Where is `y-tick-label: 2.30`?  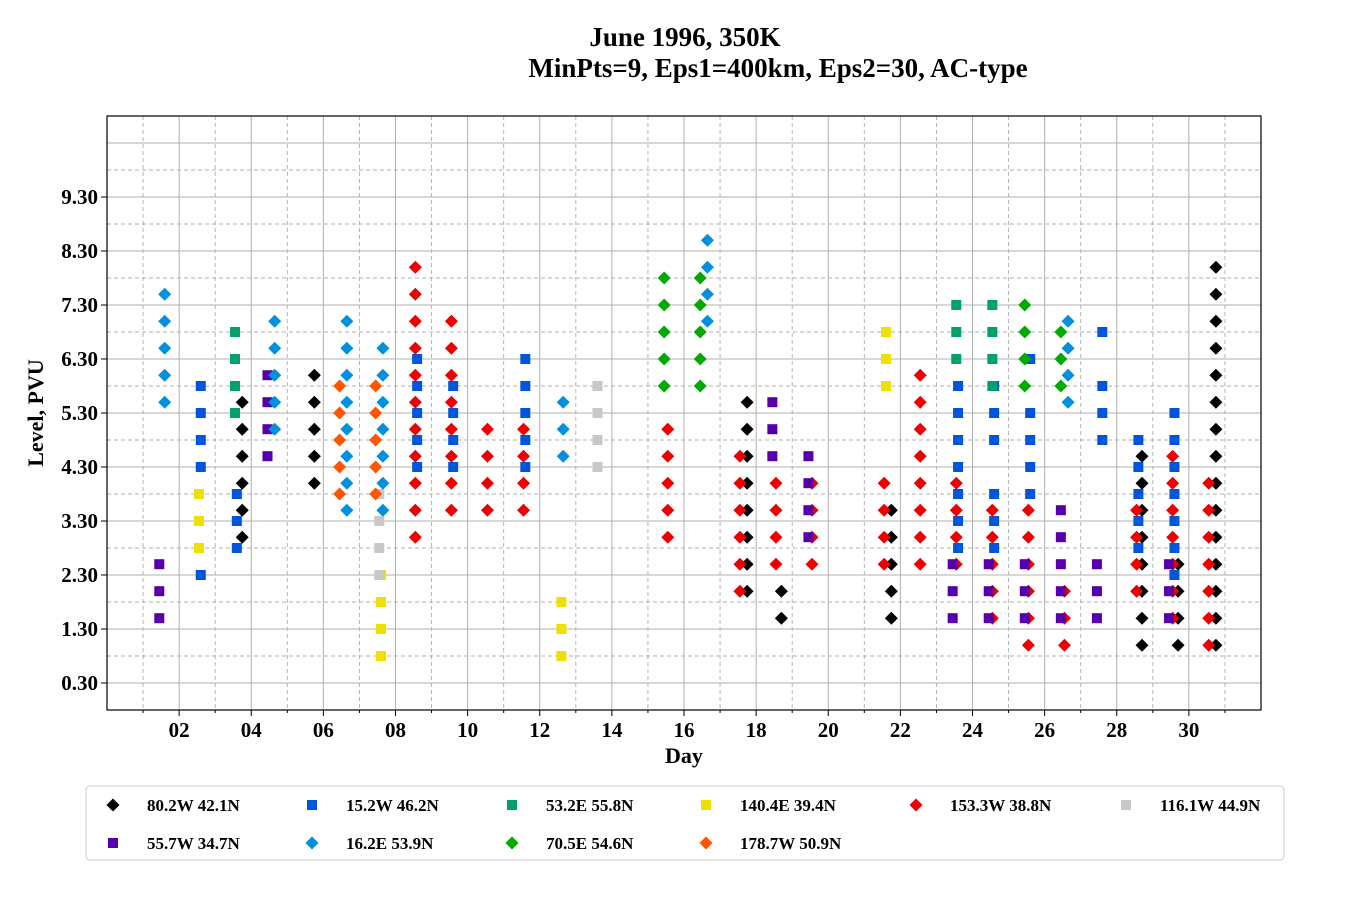
y-tick-label: 2.30 is located at coordinates (79, 575).